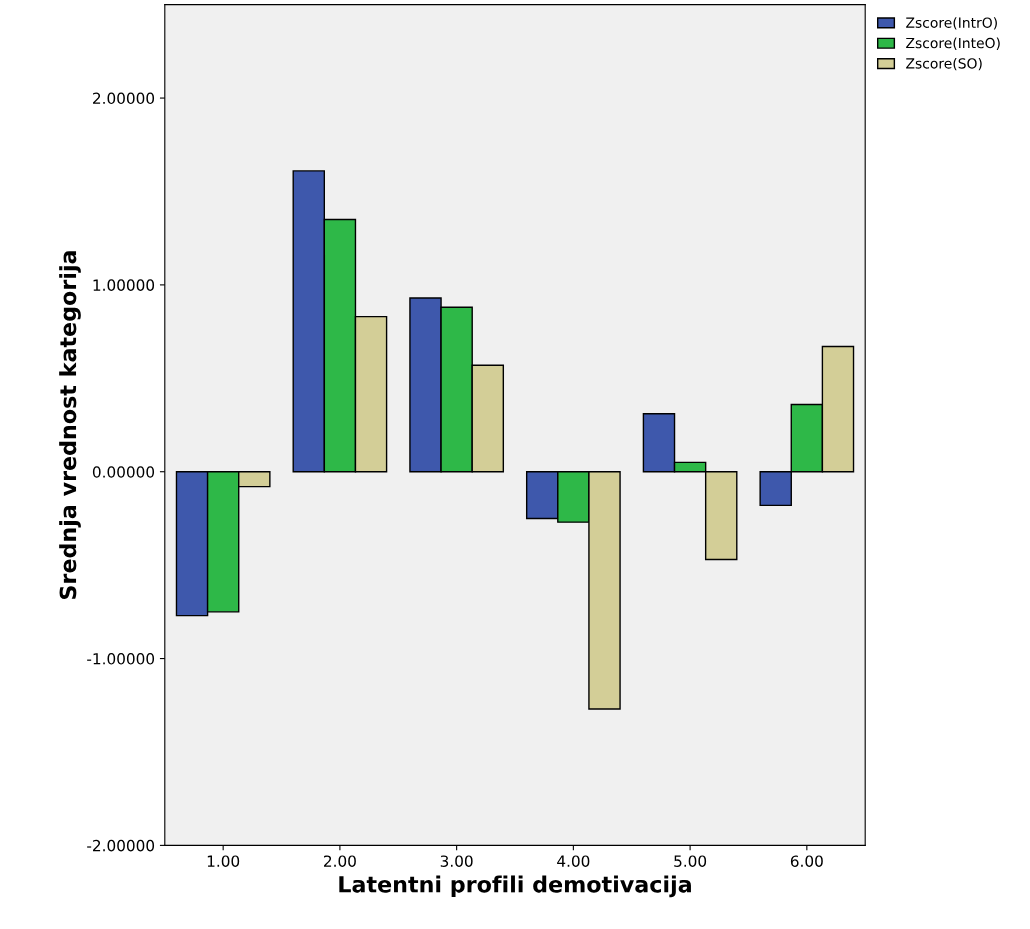 The width and height of the screenshot is (1030, 929). What do you see at coordinates (951, 23) in the screenshot?
I see `legend-label: Zscore(IntrO)` at bounding box center [951, 23].